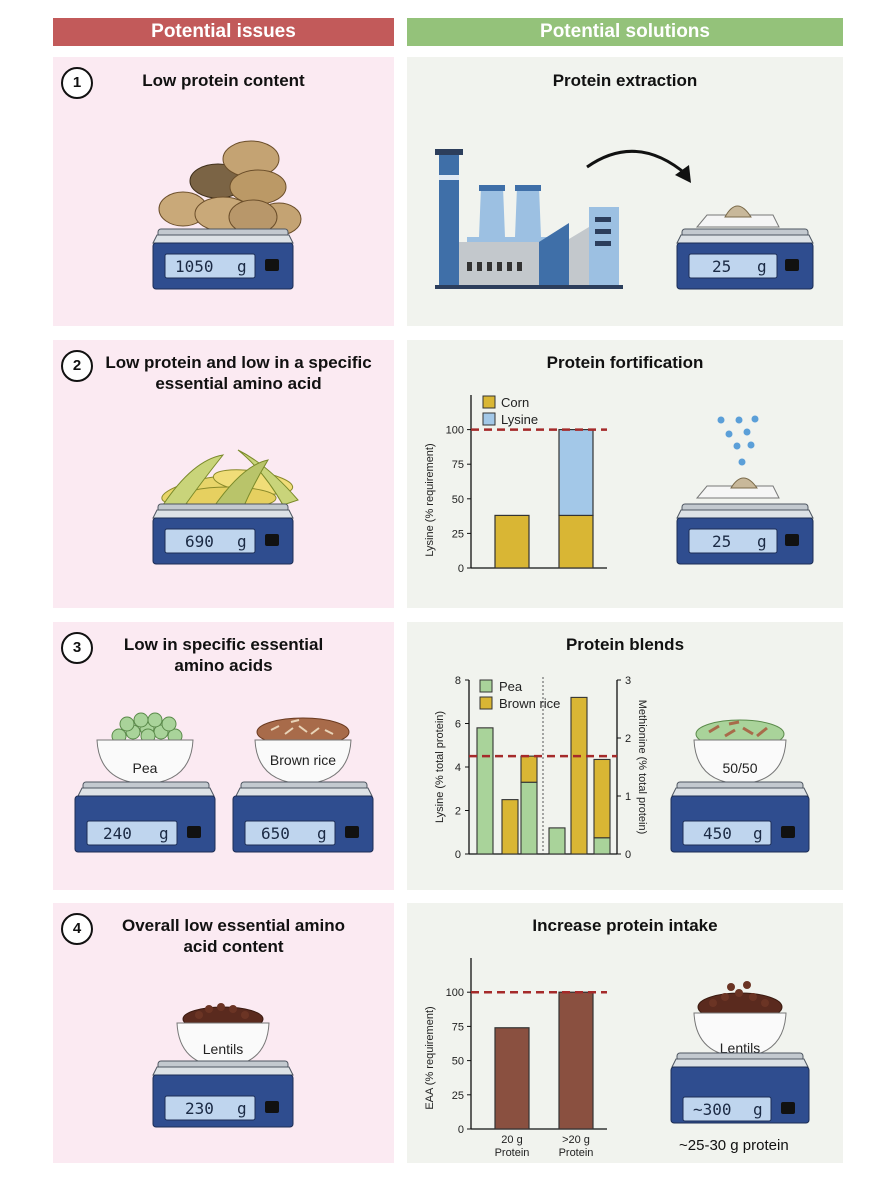  Describe the element at coordinates (519, 419) in the screenshot. I see `legend-lysine: Lysine` at that location.